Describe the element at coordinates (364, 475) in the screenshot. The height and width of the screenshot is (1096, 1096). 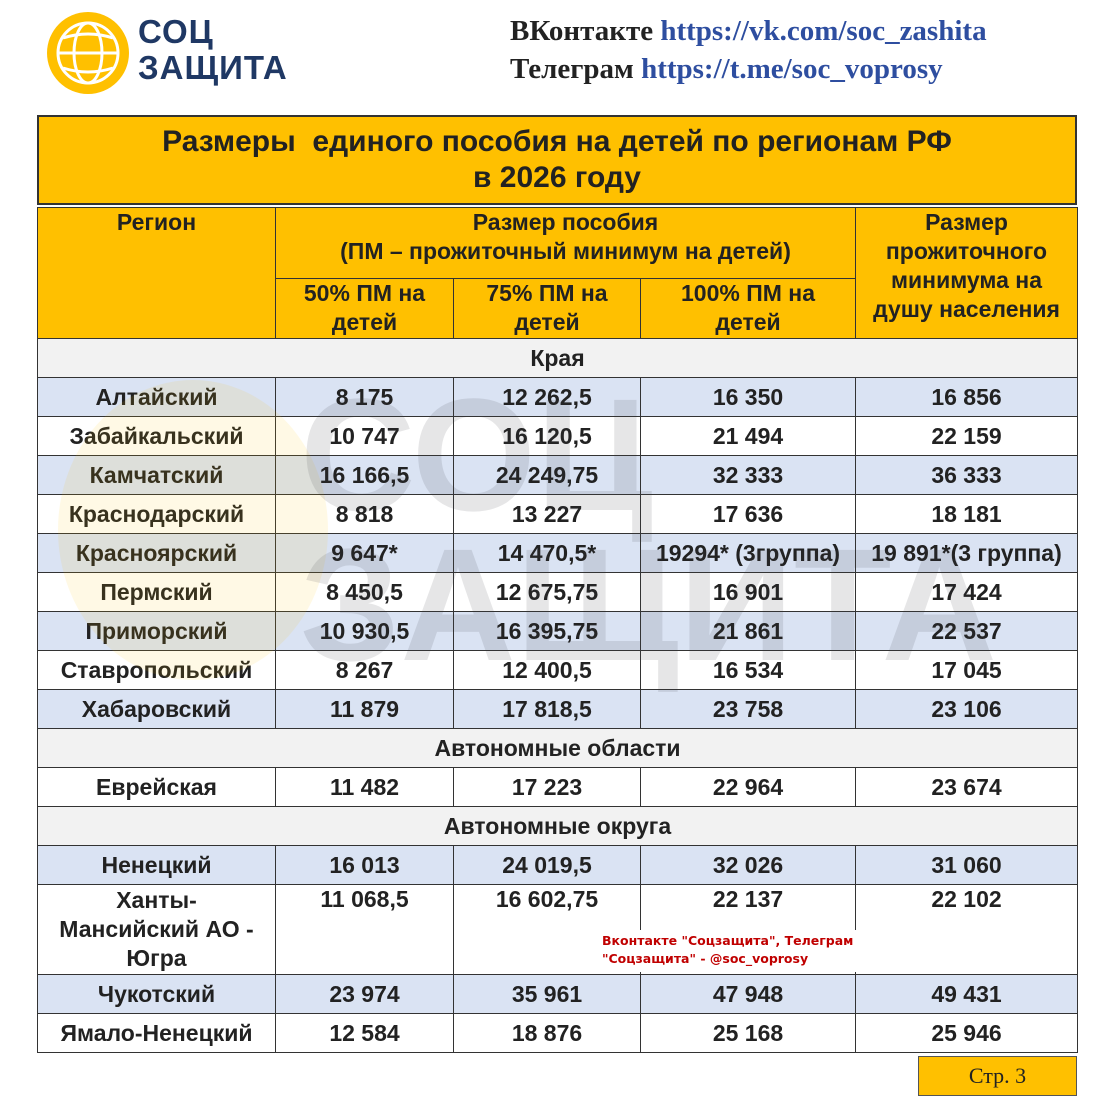
I see `value-cell: 16 166,5` at that location.